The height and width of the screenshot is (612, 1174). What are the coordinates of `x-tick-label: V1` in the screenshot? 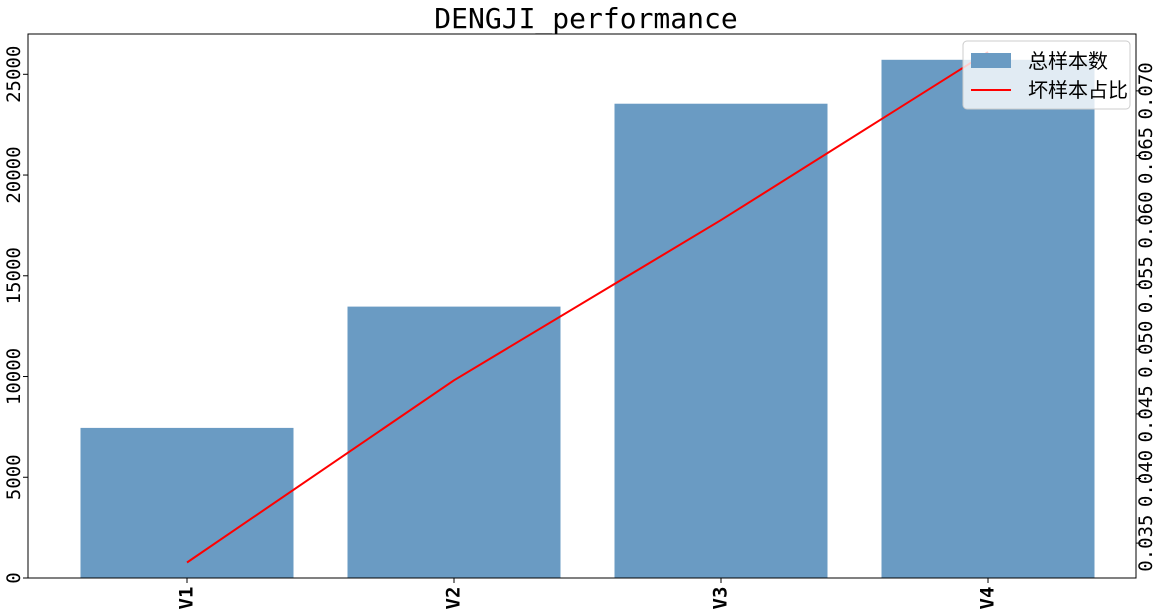 It's located at (187, 598).